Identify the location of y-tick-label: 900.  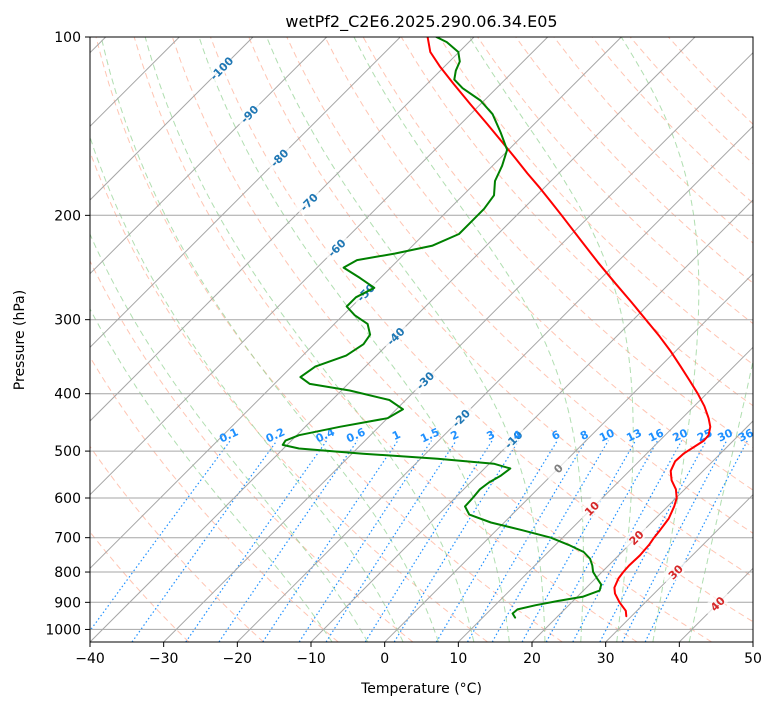
(67, 603).